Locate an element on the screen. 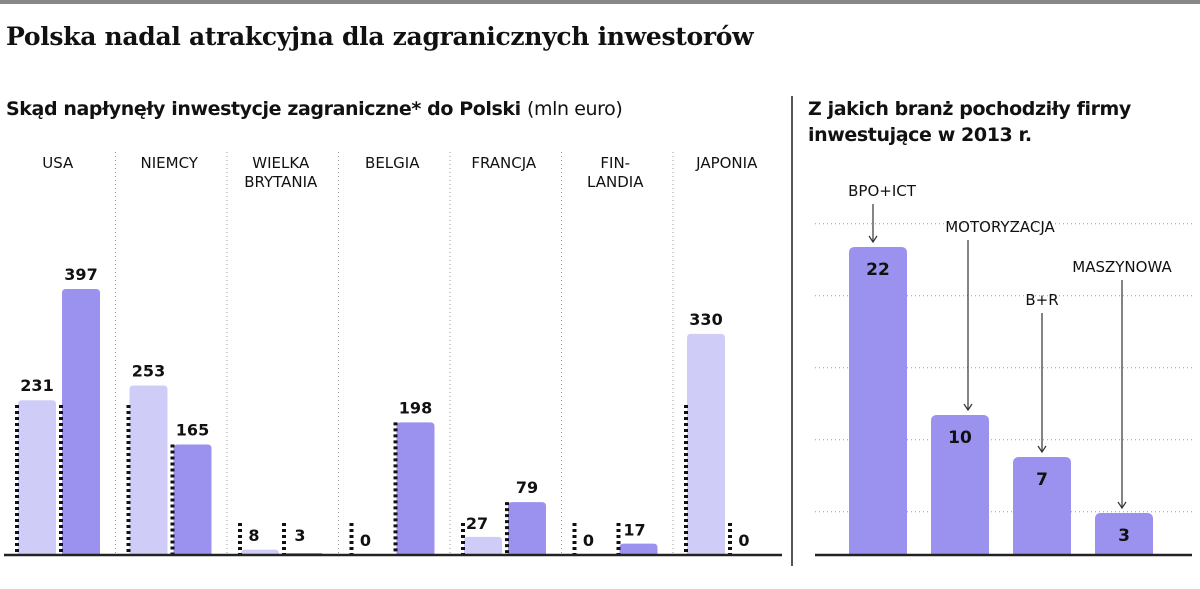 Image resolution: width=1200 pixels, height=589 pixels. category-label: NIEMCY is located at coordinates (170, 163).